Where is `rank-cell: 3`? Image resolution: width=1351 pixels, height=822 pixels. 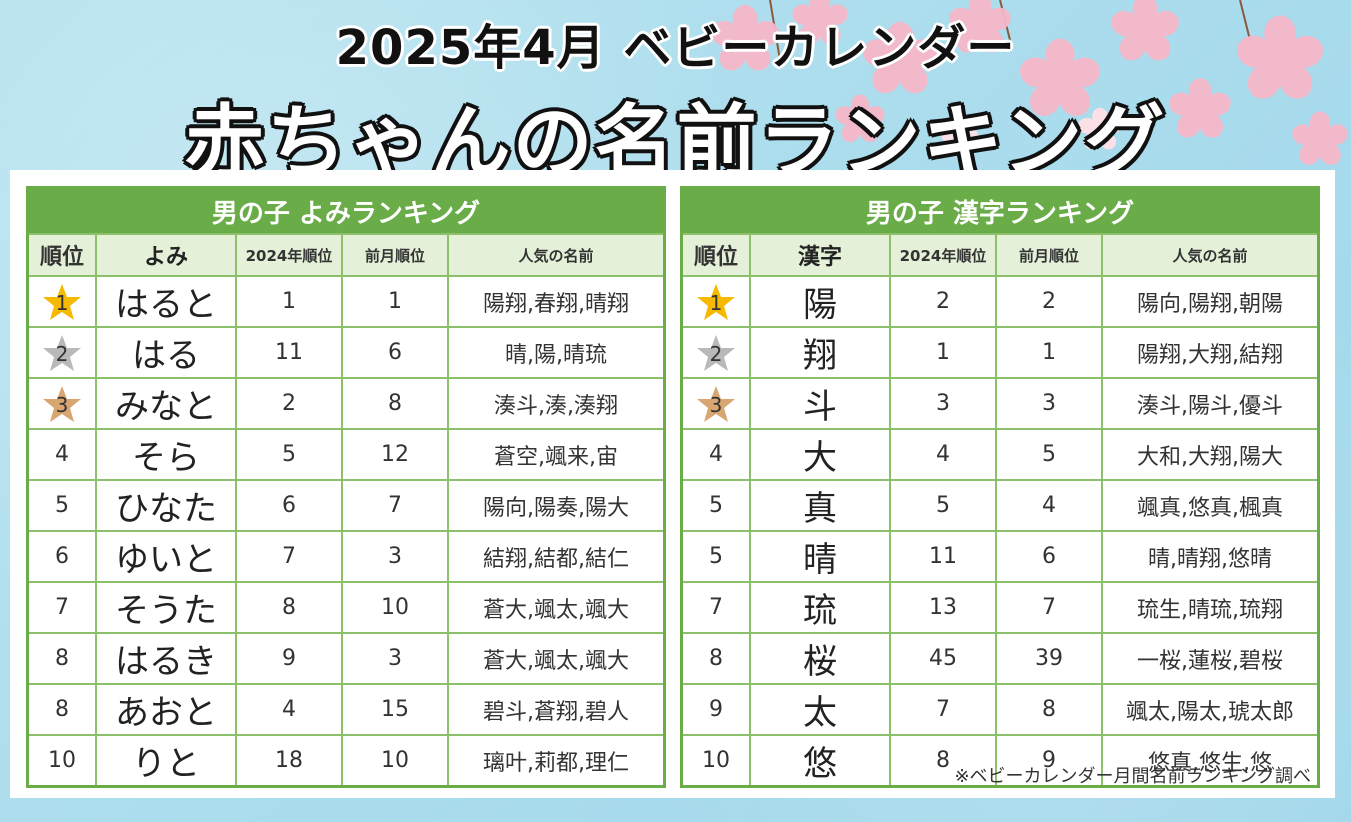
rank-cell: 3 is located at coordinates (61, 403).